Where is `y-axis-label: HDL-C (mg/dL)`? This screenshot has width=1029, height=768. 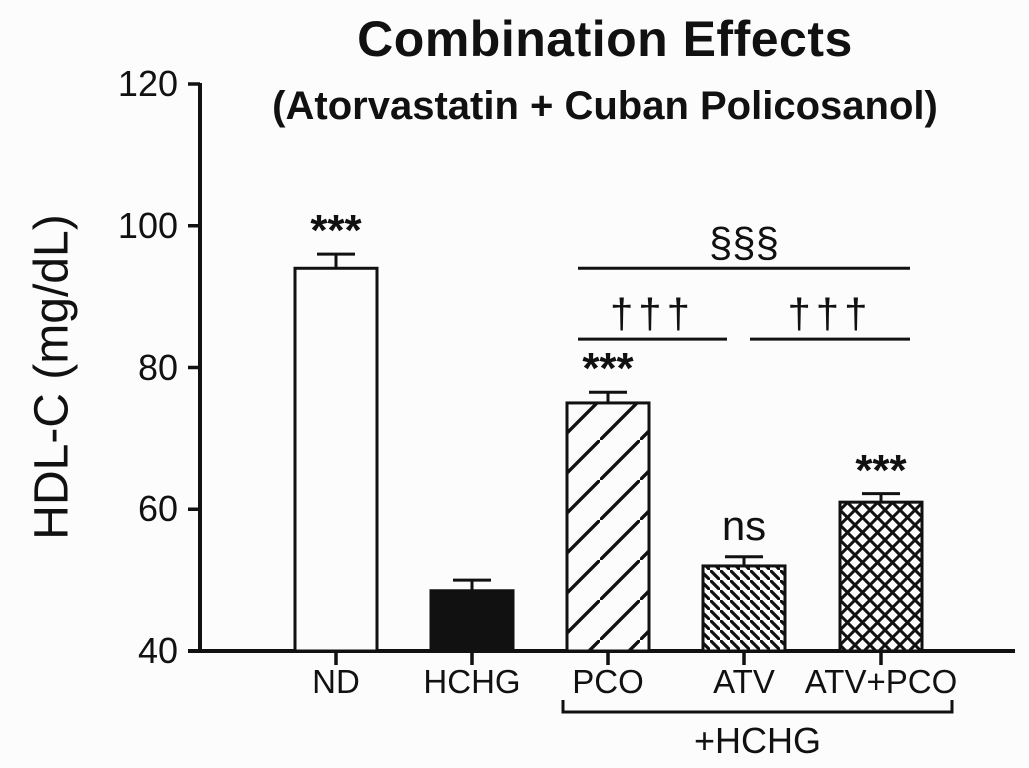 y-axis-label: HDL-C (mg/dL) is located at coordinates (52, 377).